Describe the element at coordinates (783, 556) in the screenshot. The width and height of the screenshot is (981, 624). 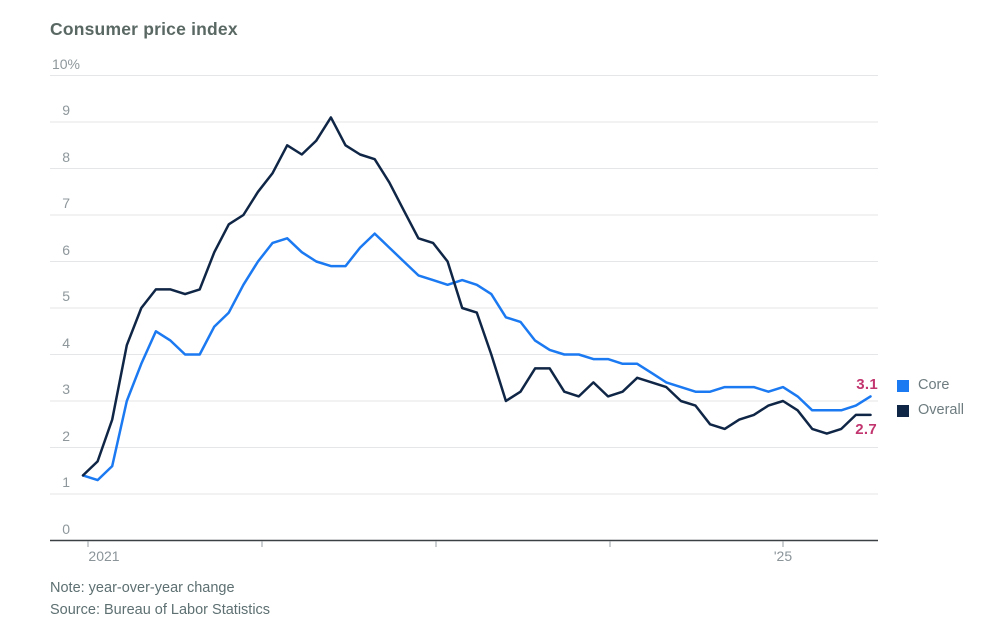
I see `x-tick-label-25: '25` at that location.